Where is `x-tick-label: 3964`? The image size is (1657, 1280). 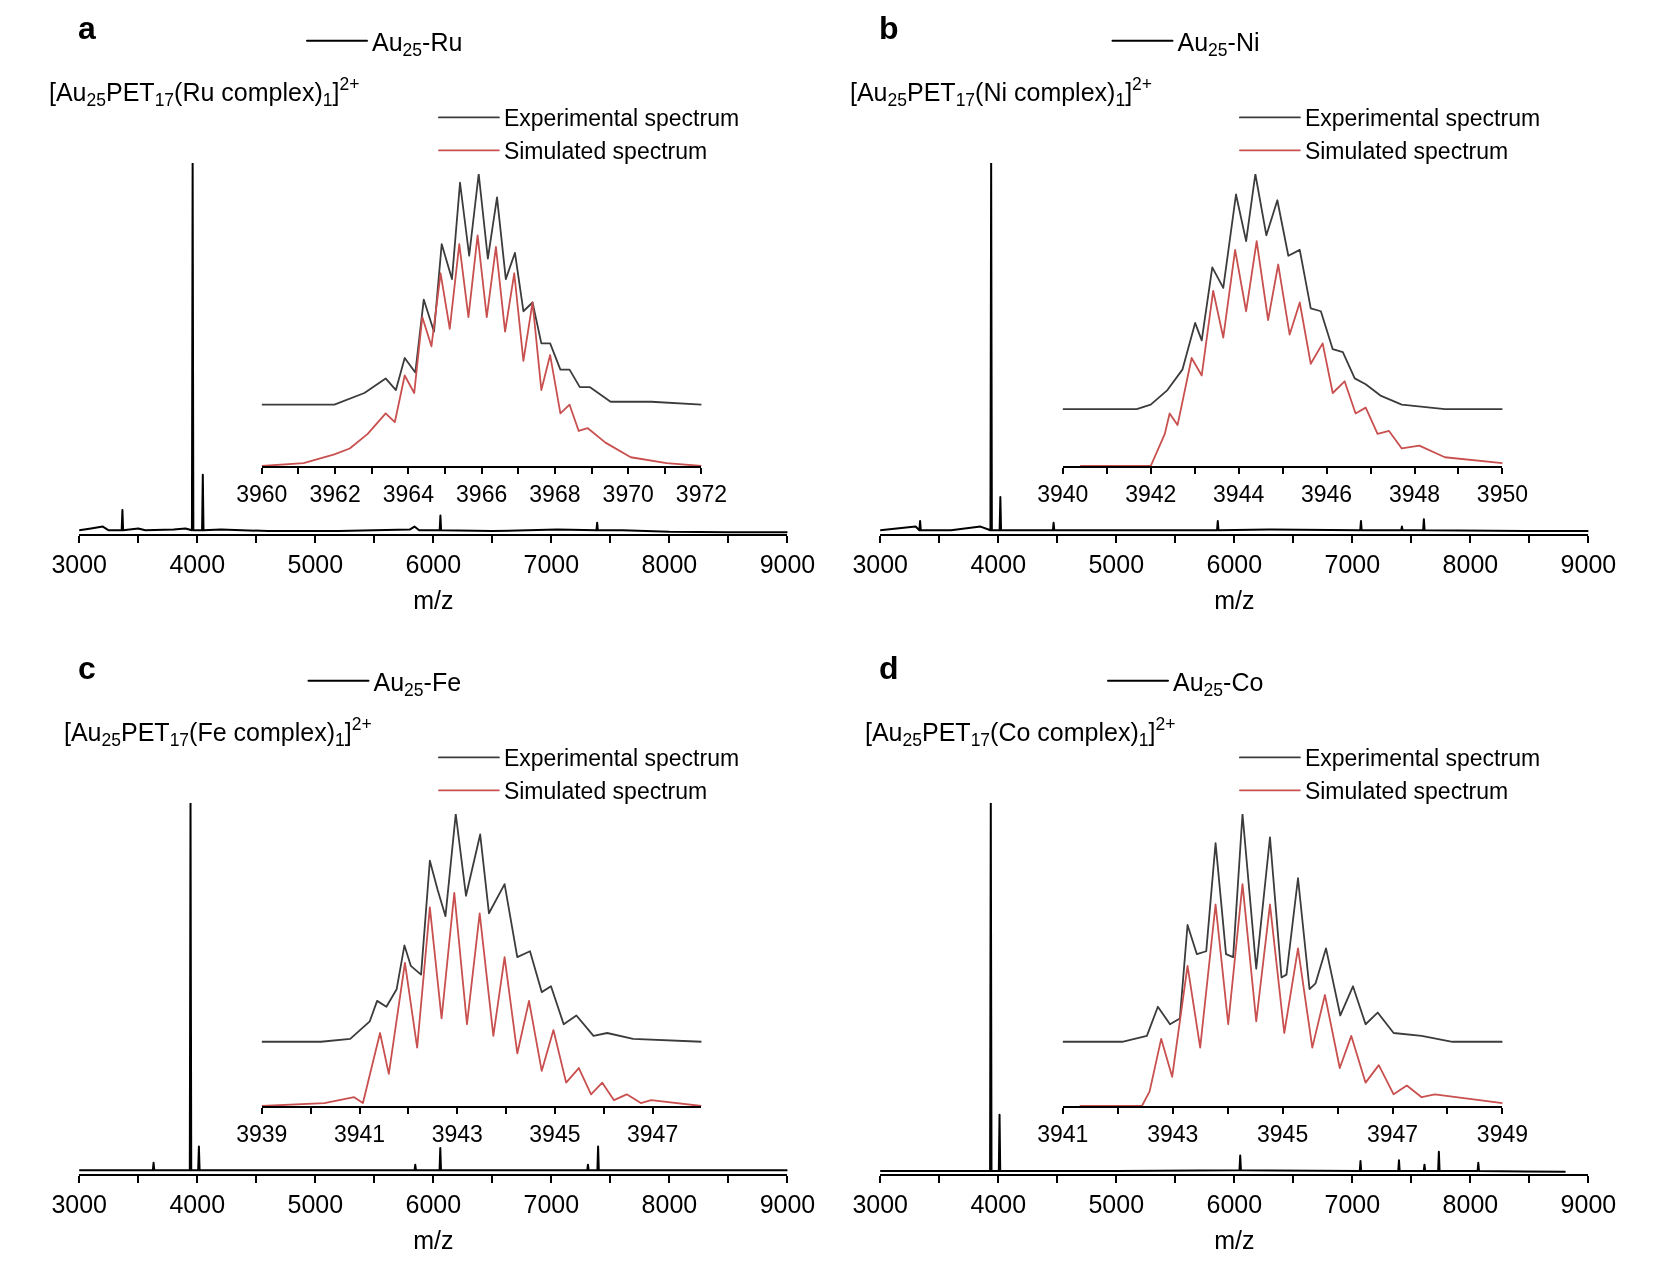 x-tick-label: 3964 is located at coordinates (408, 493).